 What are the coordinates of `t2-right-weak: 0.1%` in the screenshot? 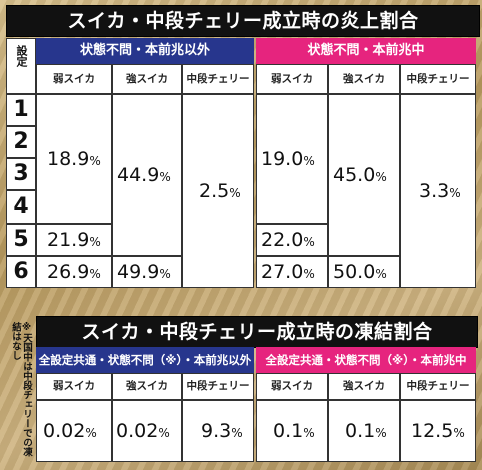 It's located at (292, 431).